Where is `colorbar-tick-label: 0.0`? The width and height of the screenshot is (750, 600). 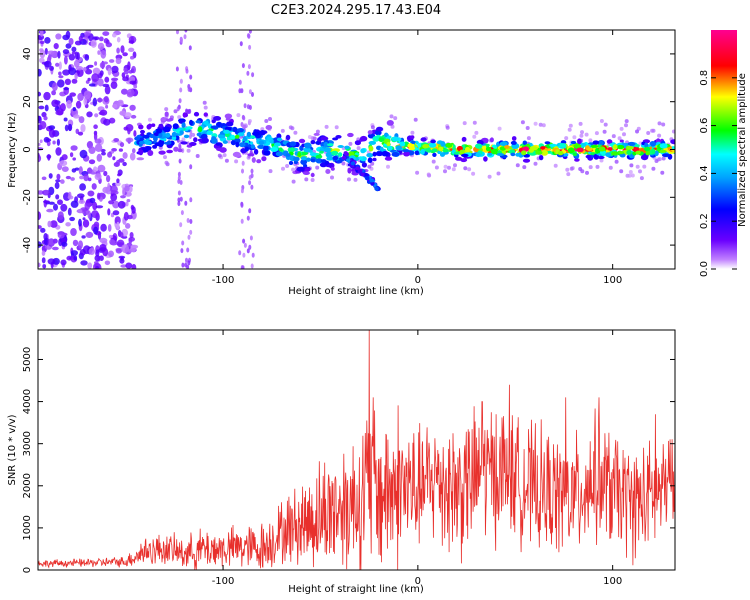 colorbar-tick-label: 0.0 is located at coordinates (704, 269).